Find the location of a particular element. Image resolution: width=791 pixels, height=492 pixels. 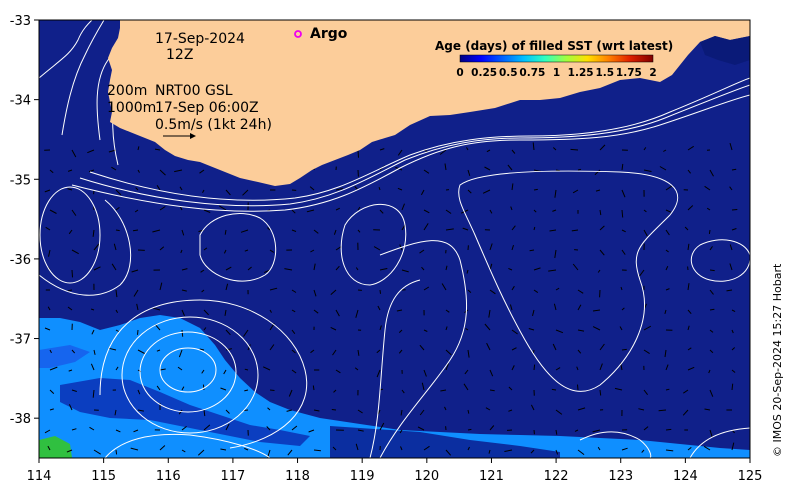

x-tick-label: 118 is located at coordinates (297, 476).